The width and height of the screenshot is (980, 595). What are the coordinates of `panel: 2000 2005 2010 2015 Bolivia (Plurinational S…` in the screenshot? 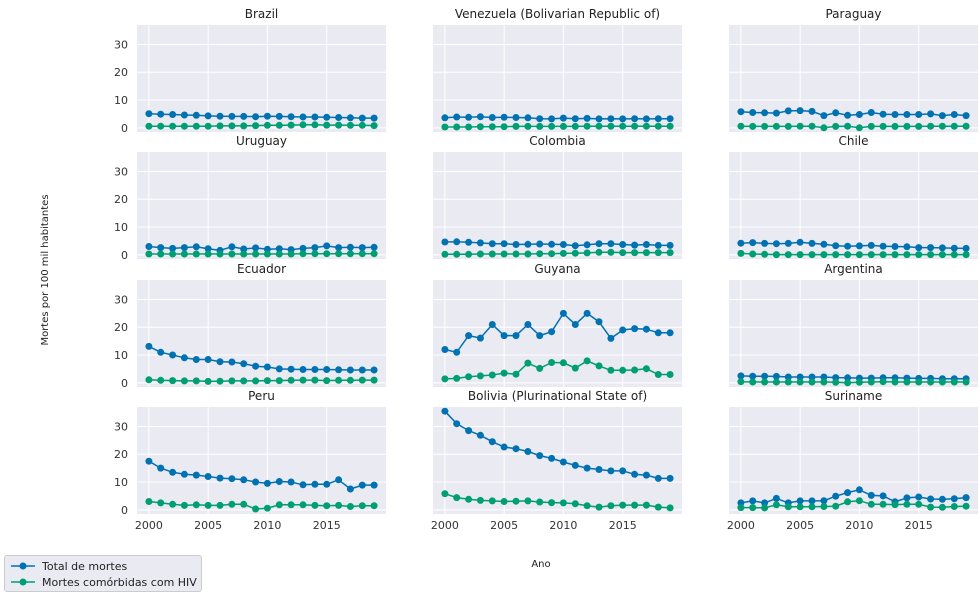 It's located at (556, 460).